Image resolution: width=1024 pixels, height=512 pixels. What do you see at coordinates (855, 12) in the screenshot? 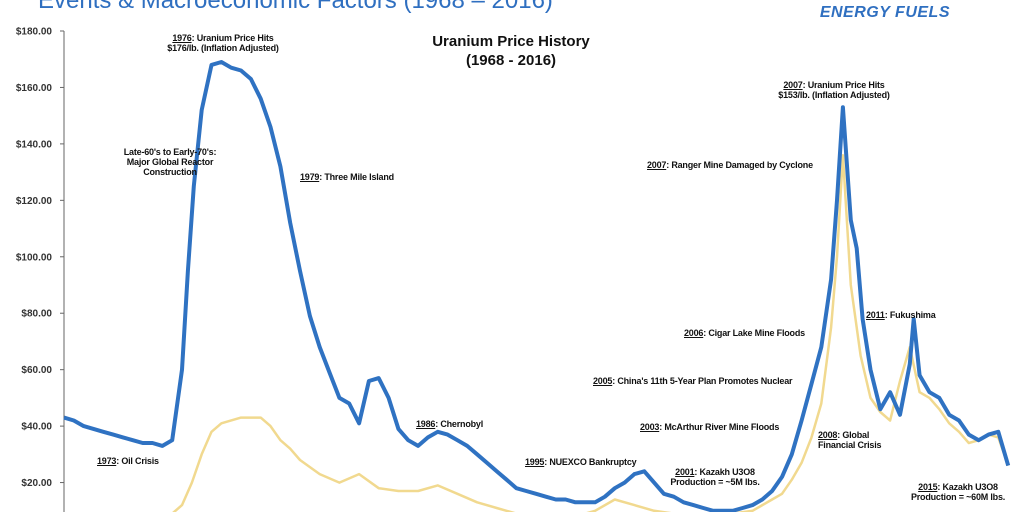
I see `brand-word-energy: ENERGY` at bounding box center [855, 12].